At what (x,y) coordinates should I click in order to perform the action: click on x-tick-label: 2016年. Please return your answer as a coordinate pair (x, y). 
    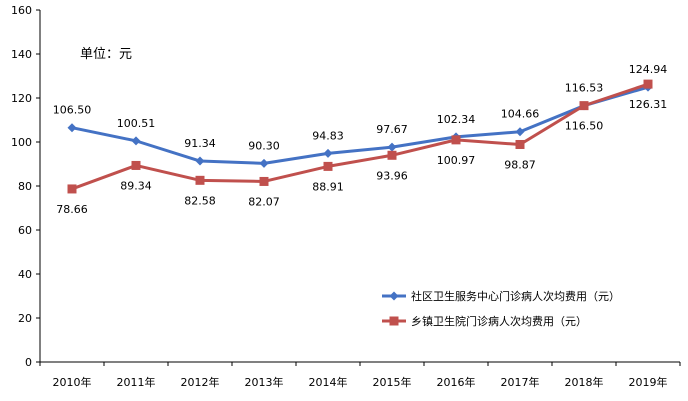
    Looking at the image, I should click on (456, 382).